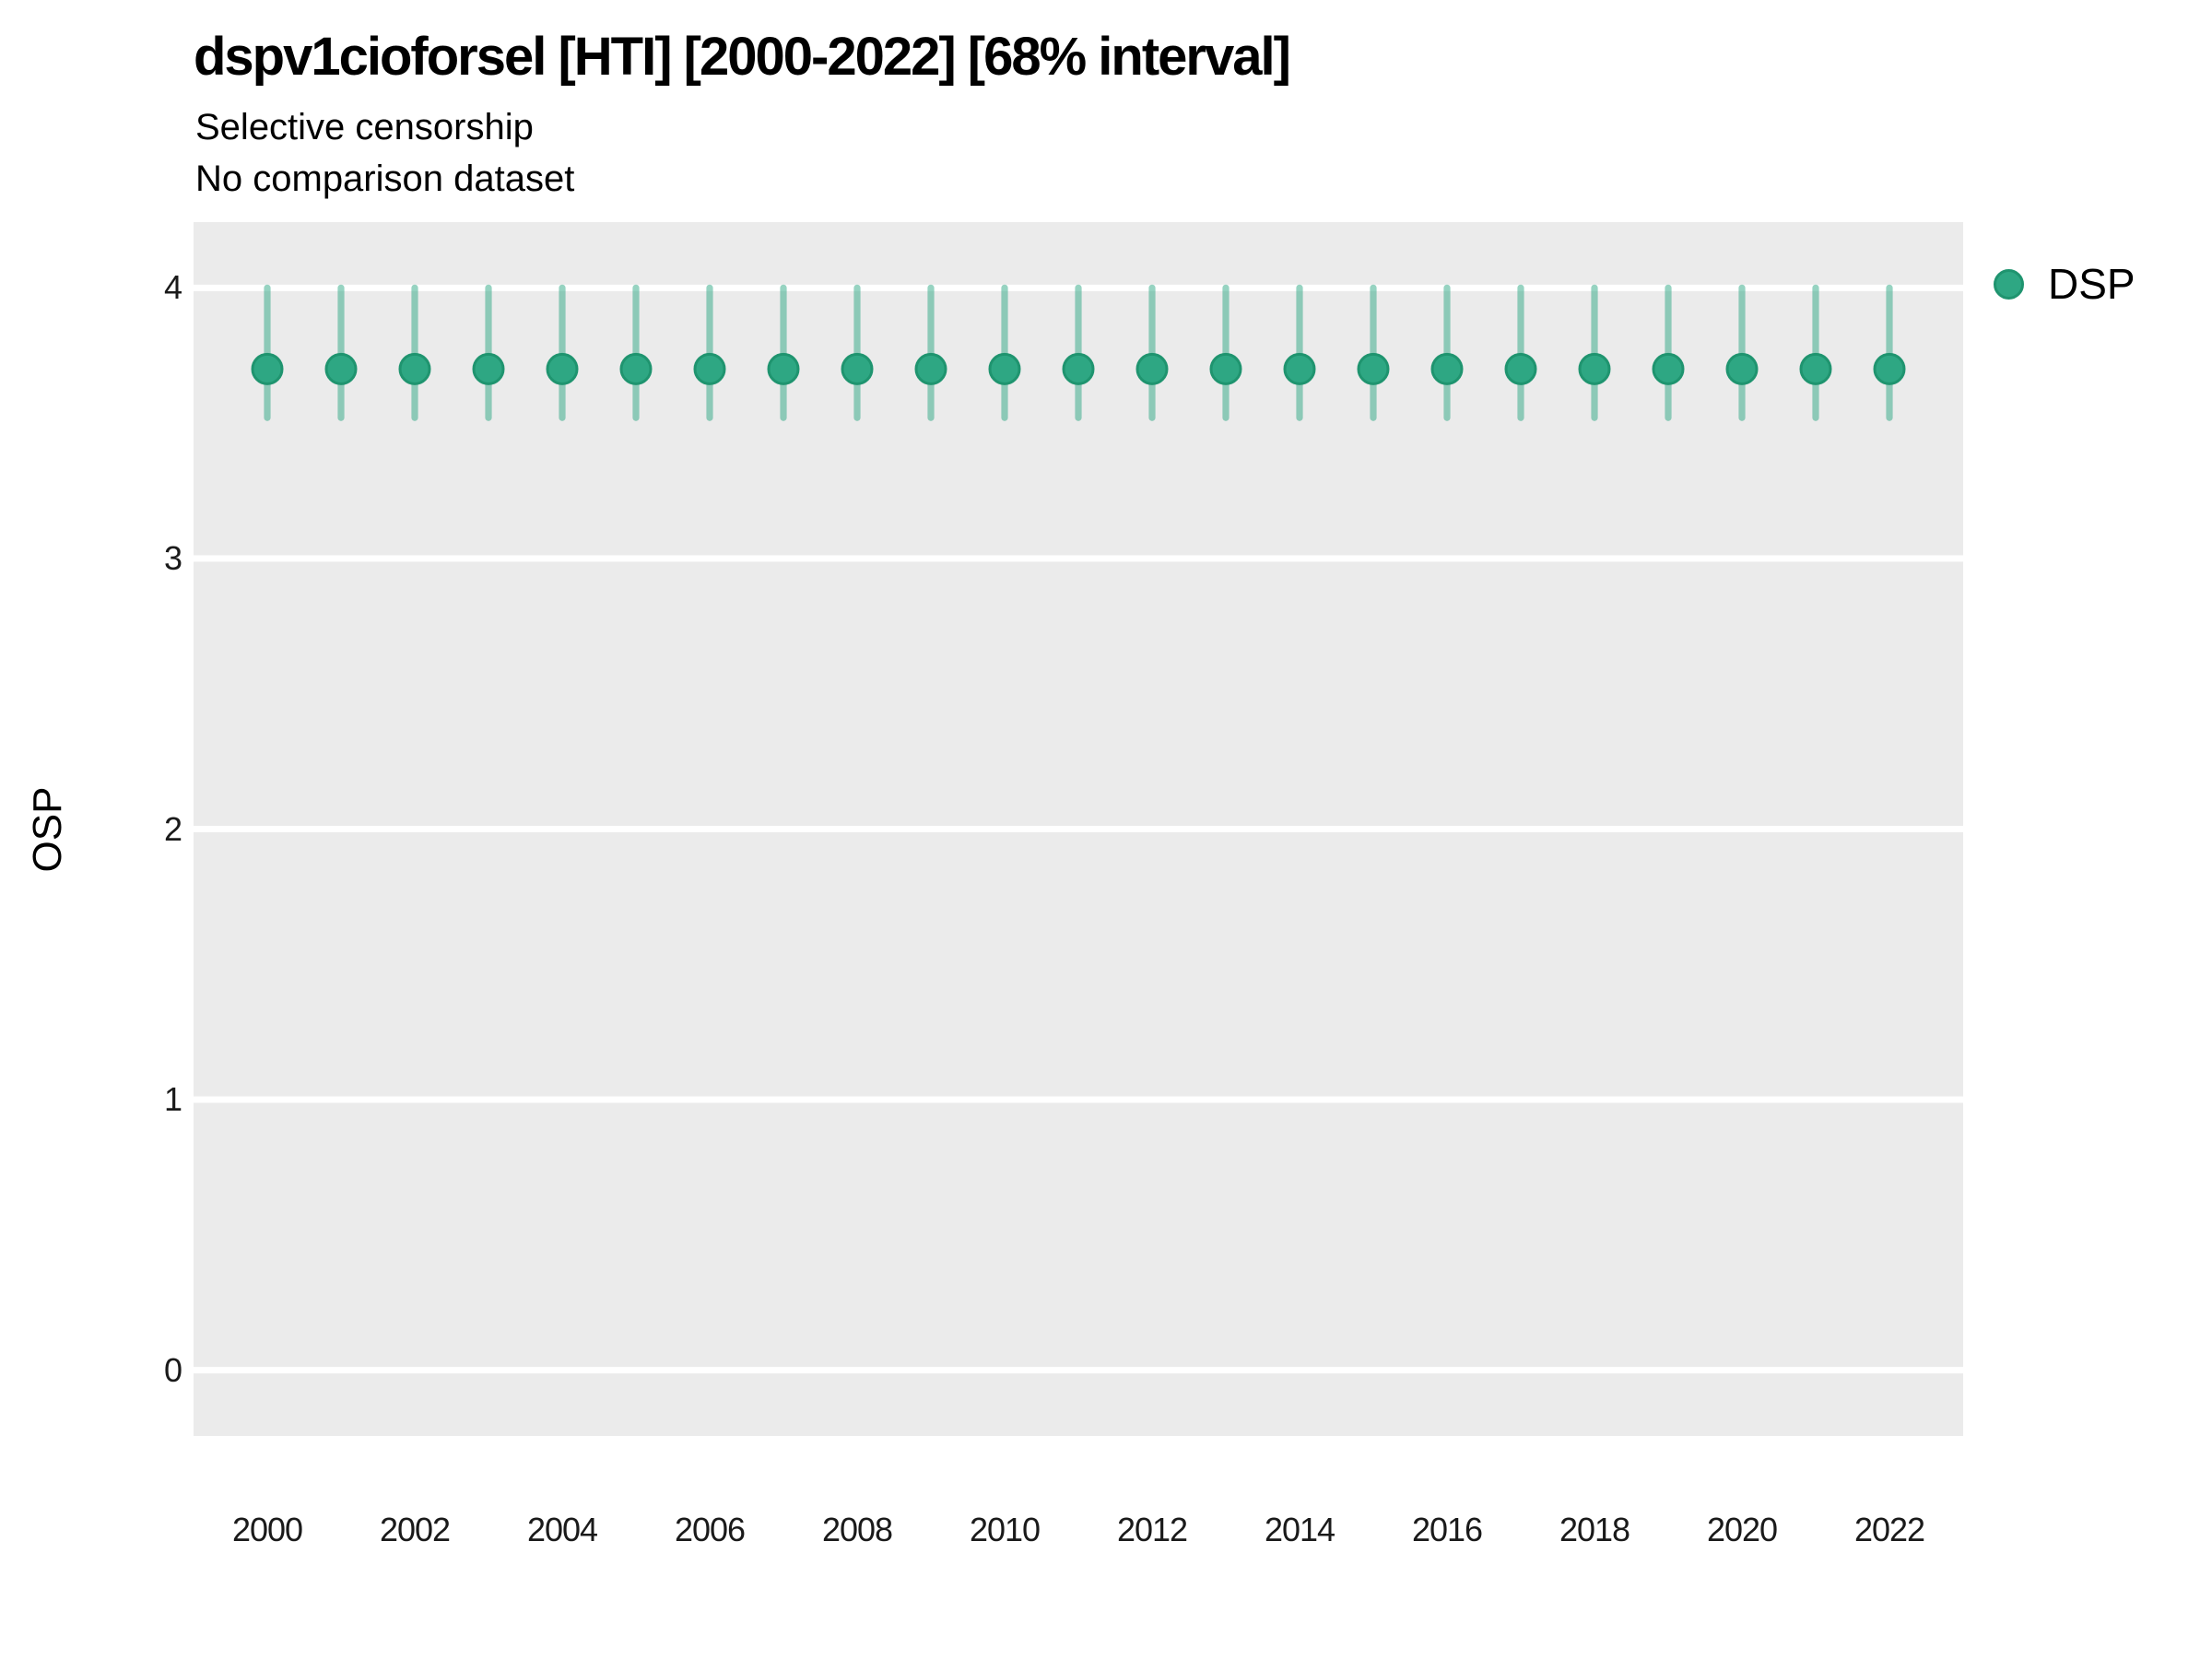  I want to click on y-axis-tick-label: 0, so click(172, 1369).